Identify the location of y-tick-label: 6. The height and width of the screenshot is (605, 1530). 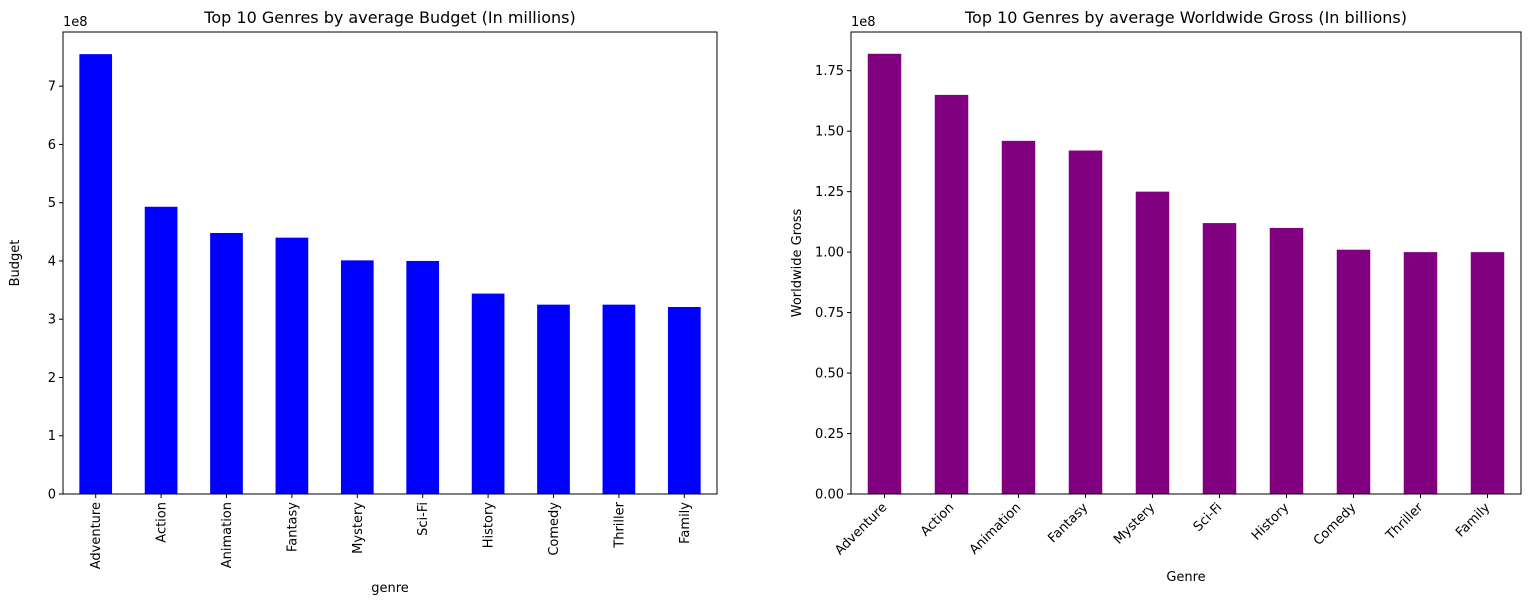
(52, 145).